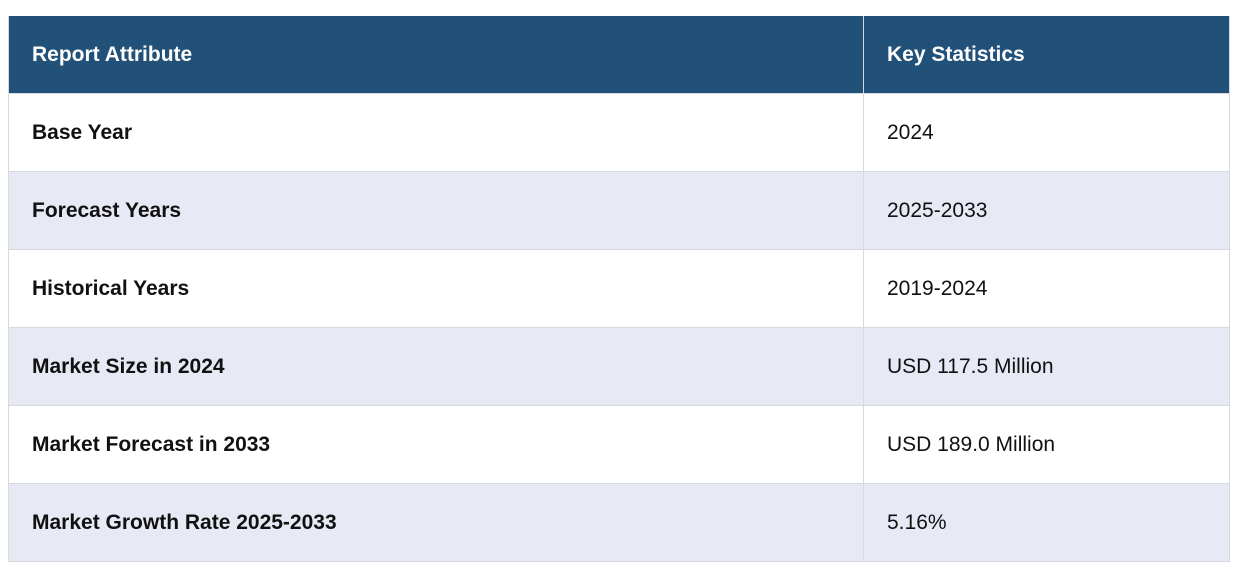  I want to click on row-value-forecast-years: 2025-2033, so click(1046, 210).